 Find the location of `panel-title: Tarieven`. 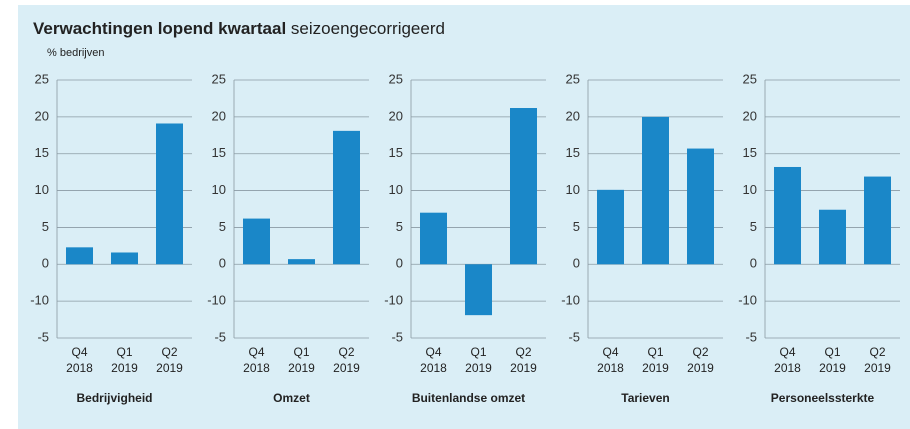

panel-title: Tarieven is located at coordinates (645, 398).